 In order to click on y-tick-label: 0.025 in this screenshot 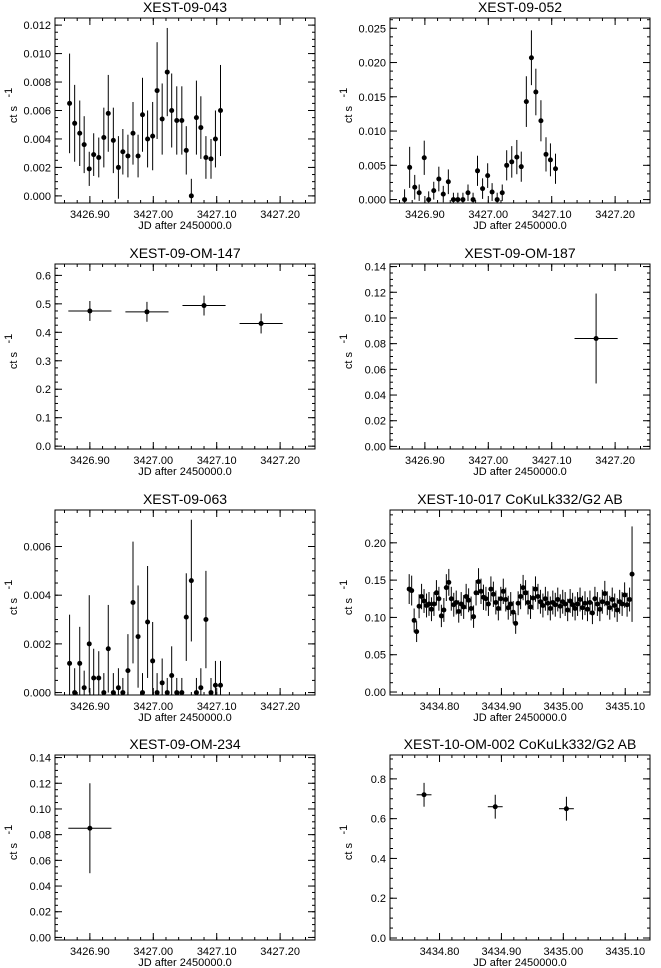, I will do `click(372, 29)`.